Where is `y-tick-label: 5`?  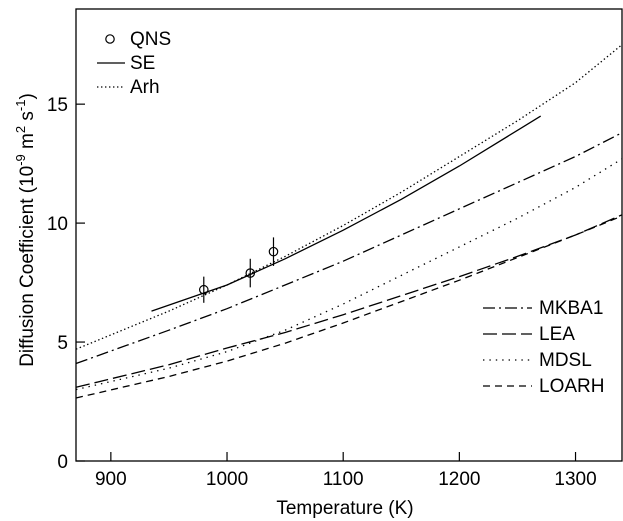 y-tick-label: 5 is located at coordinates (62, 343).